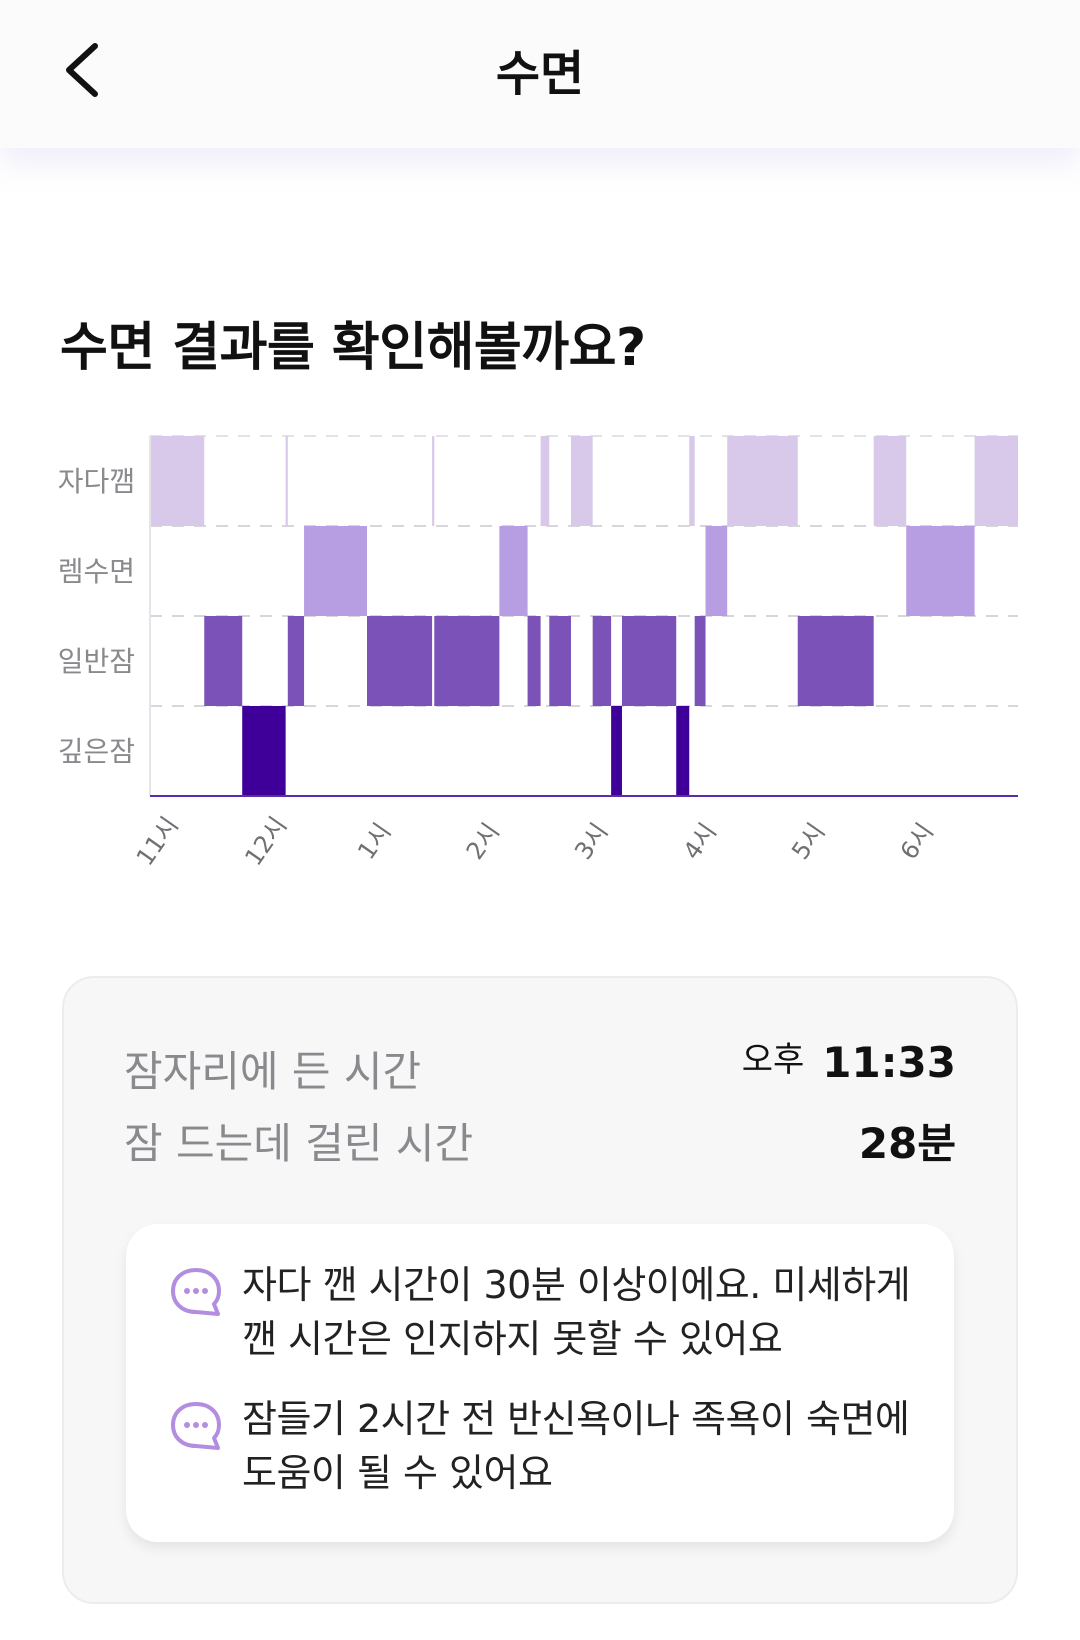  Describe the element at coordinates (374, 841) in the screenshot. I see `x-tick-label: 1시` at that location.